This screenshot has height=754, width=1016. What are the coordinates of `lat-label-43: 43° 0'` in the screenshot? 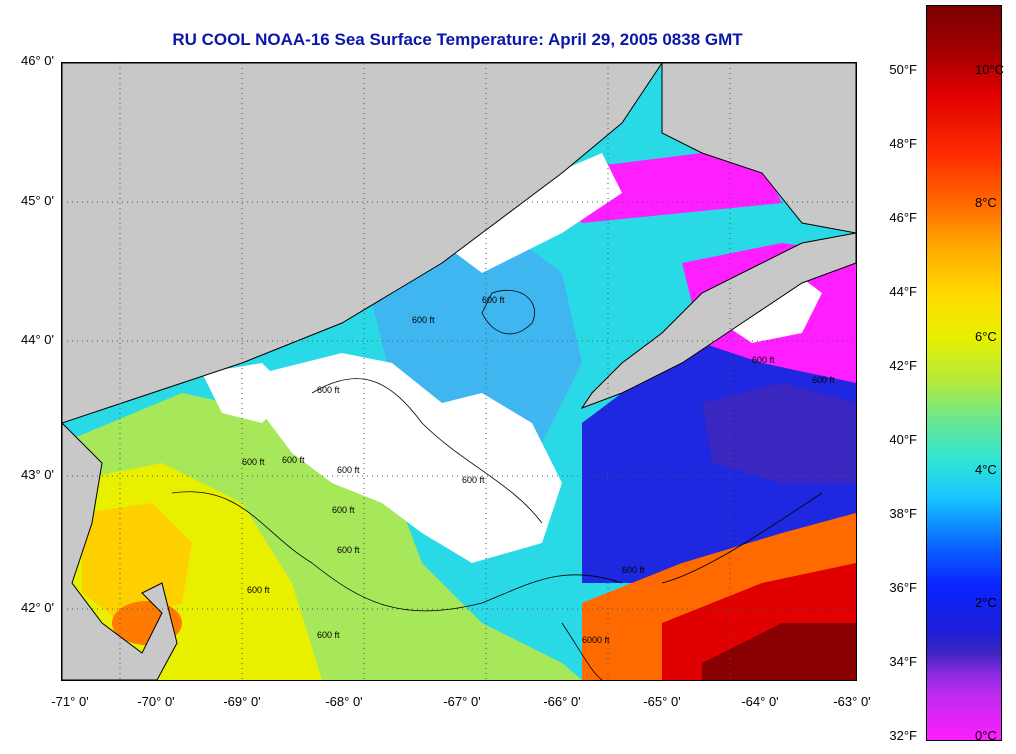 It's located at (37, 474).